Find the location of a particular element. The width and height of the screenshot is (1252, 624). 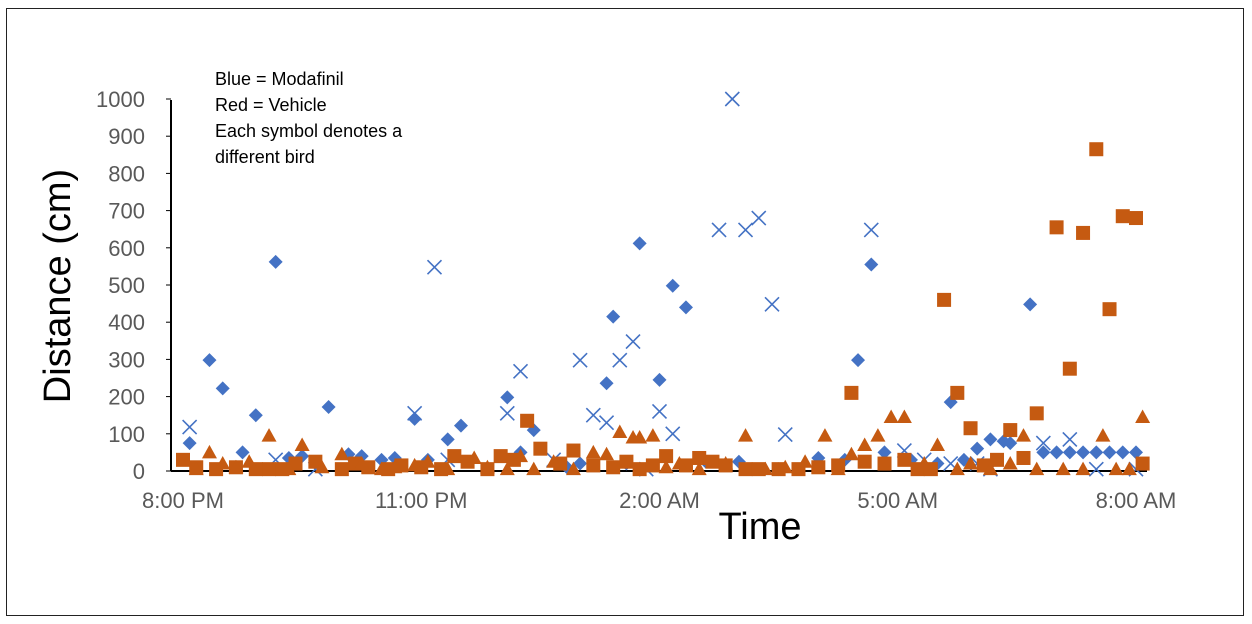

y-axis-label: Distance (cm) is located at coordinates (58, 286).